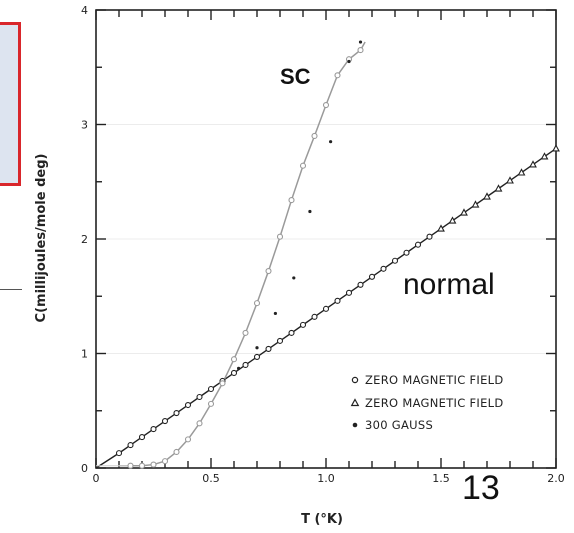 This screenshot has width=574, height=533. What do you see at coordinates (355, 380) in the screenshot?
I see `legend-marker-open-circle` at bounding box center [355, 380].